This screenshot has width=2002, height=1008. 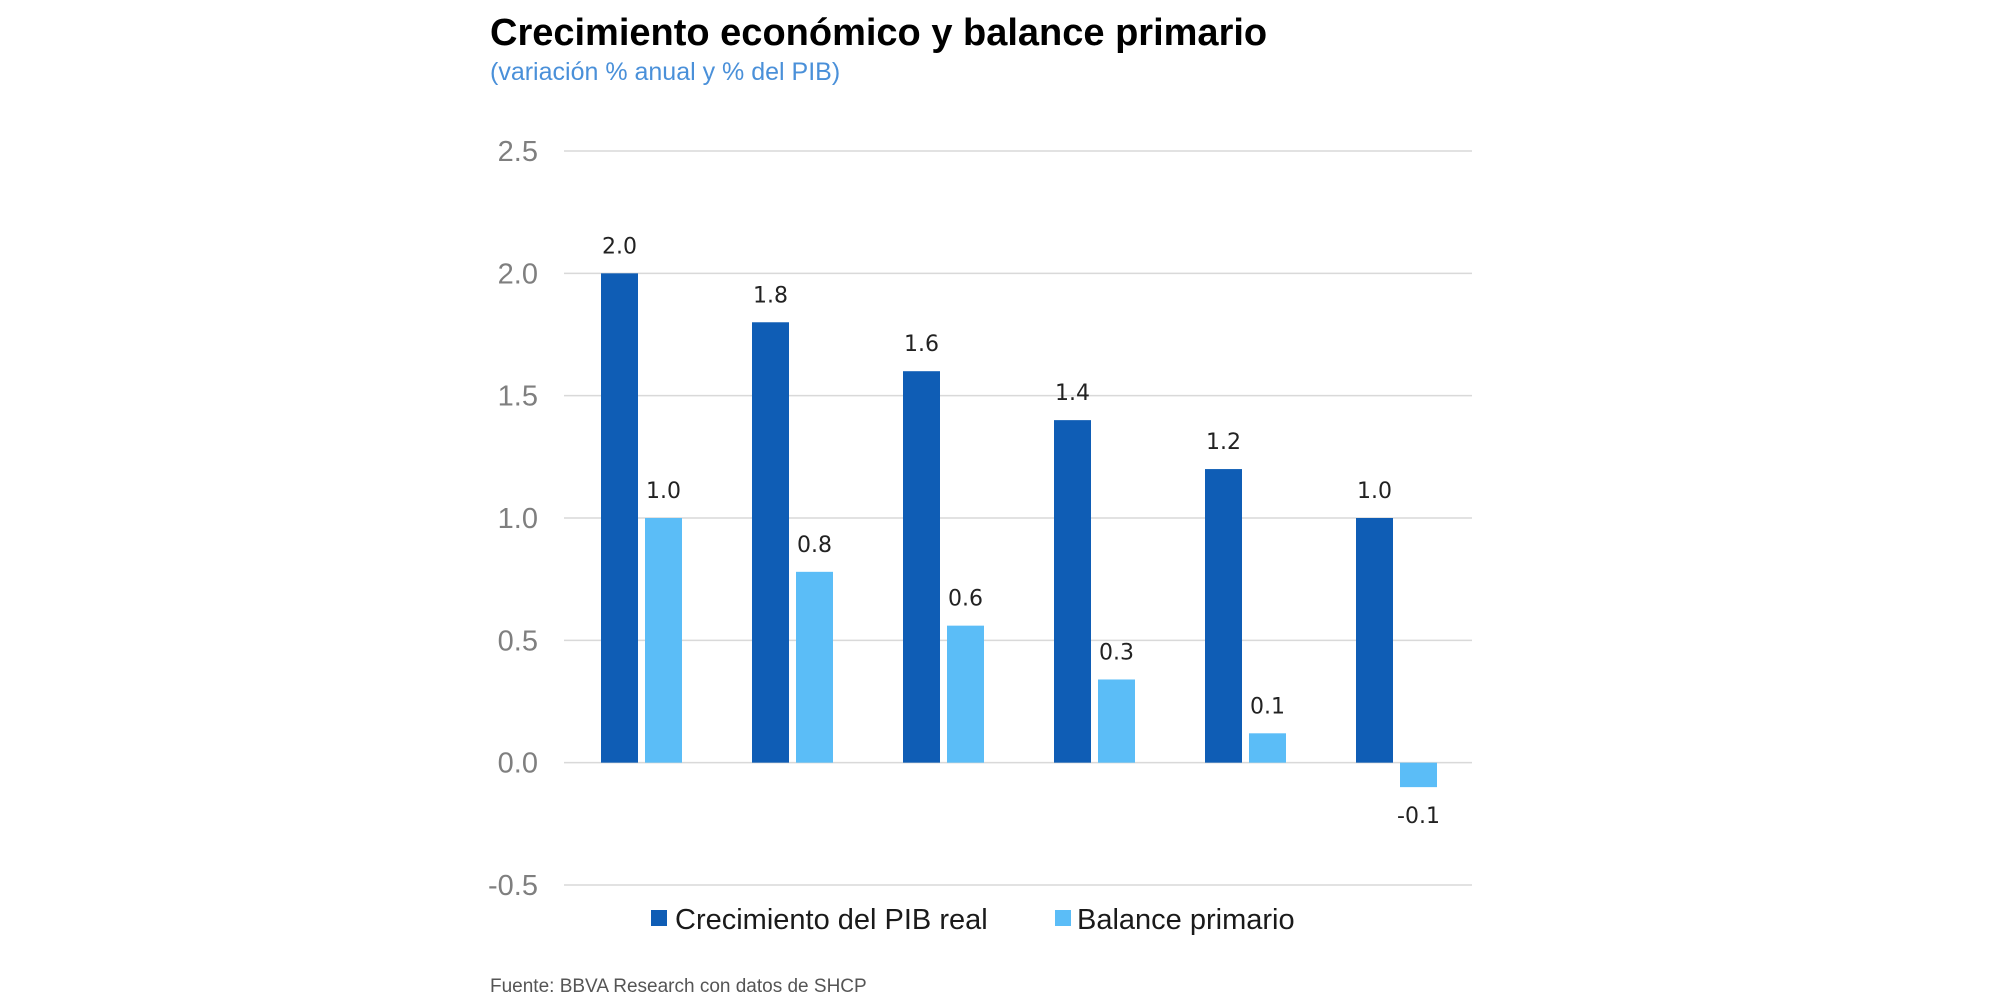 What do you see at coordinates (1267, 706) in the screenshot?
I see `data-label: 0.1` at bounding box center [1267, 706].